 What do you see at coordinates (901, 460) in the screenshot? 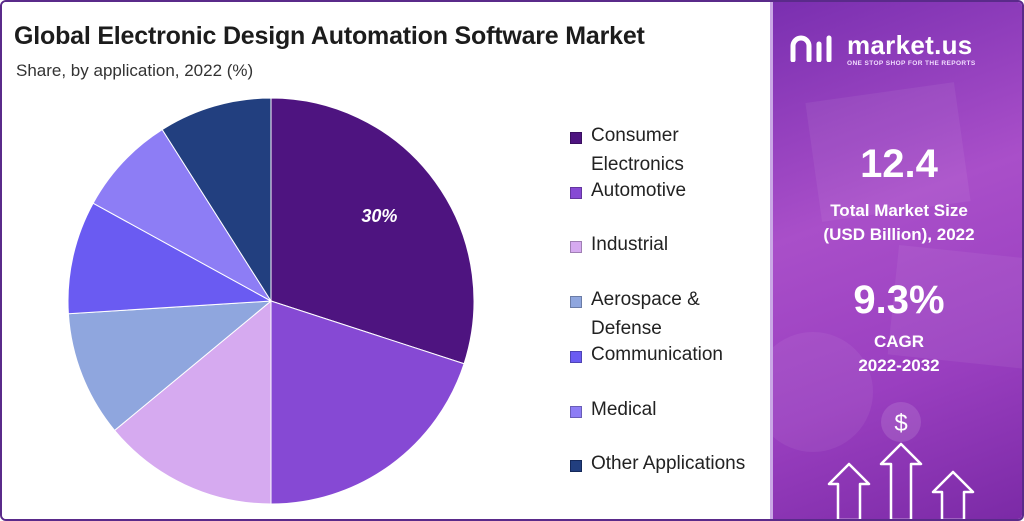
I see `growth-arrows-icon: $` at bounding box center [901, 460].